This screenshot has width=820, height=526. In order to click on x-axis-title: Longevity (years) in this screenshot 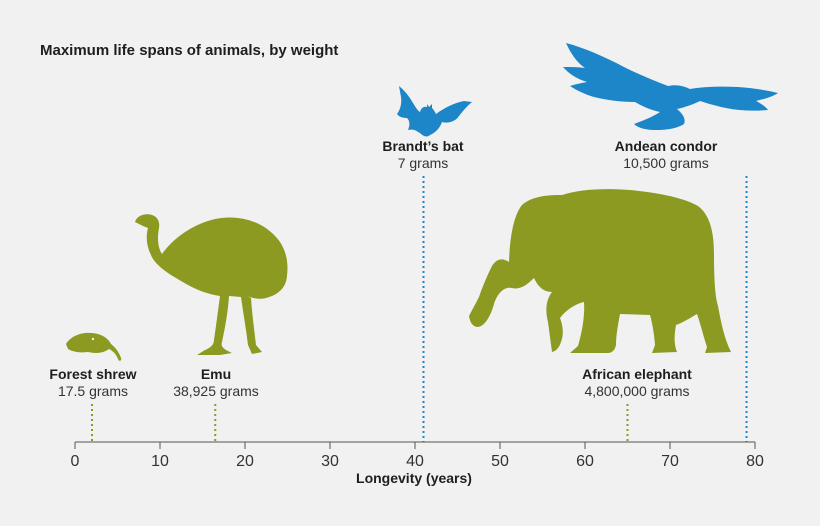, I will do `click(414, 478)`.